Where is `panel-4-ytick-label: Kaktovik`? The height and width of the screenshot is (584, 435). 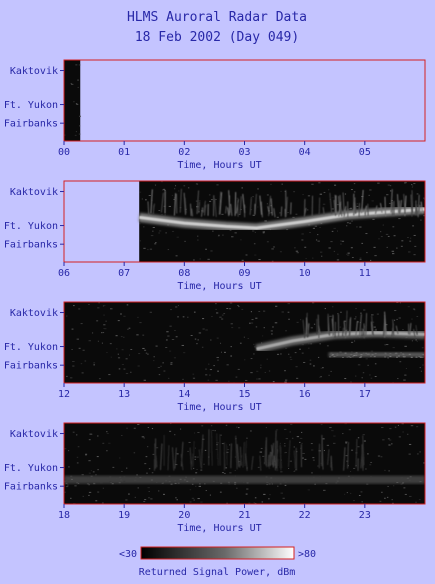
panel-4-ytick-label: Kaktovik is located at coordinates (34, 434).